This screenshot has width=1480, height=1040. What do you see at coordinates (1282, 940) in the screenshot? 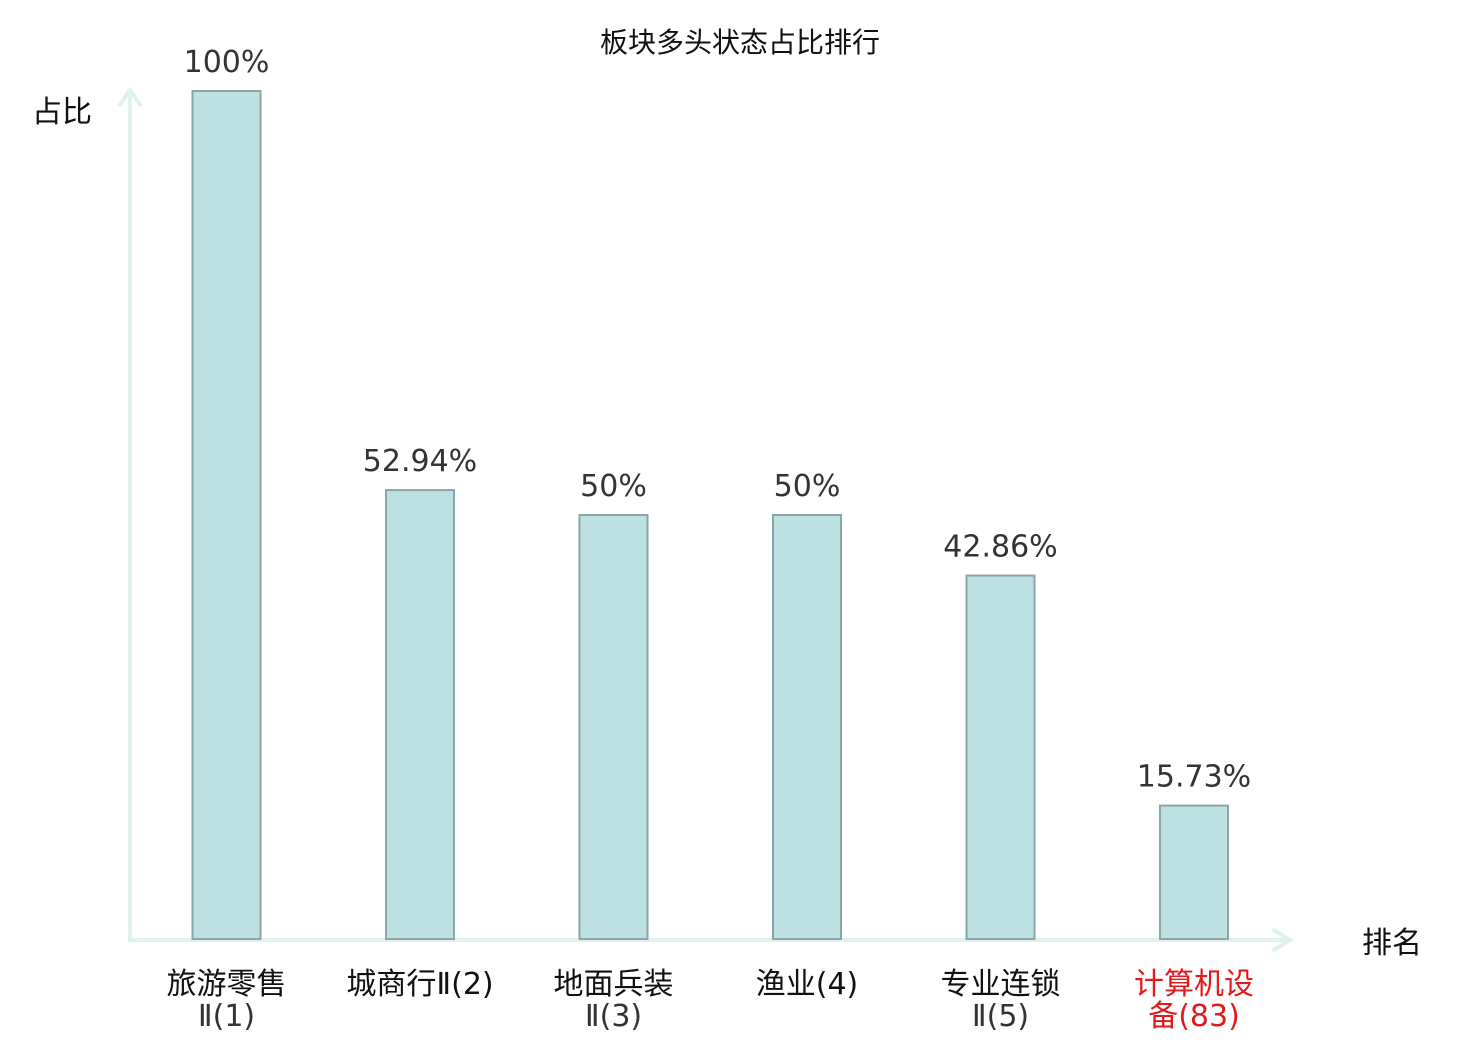
I see `x-axis-arrow-icon` at bounding box center [1282, 940].